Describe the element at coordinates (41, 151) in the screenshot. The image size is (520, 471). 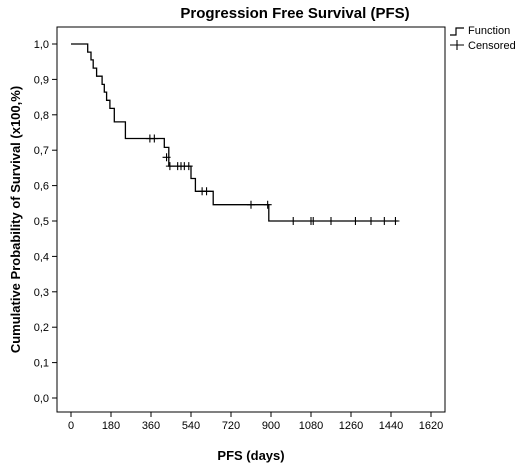
I see `y-tick-label: 0,7` at that location.